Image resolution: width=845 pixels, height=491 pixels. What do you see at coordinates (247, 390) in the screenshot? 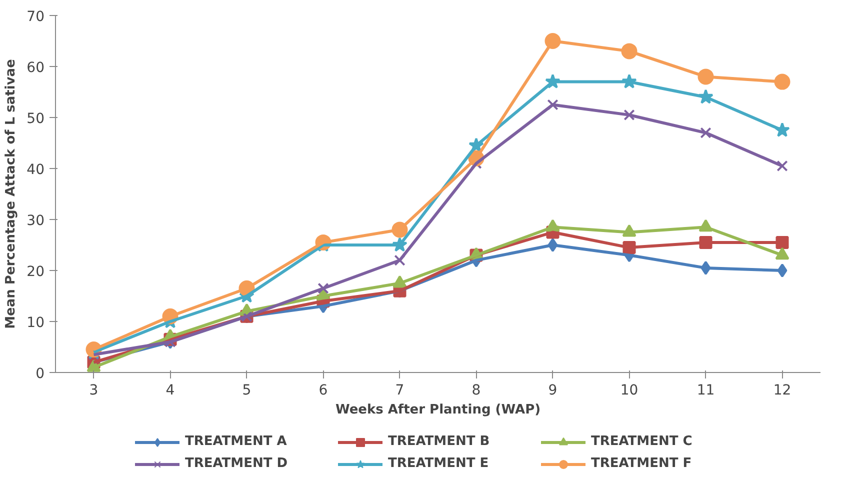
I see `x-tick-label: 5` at bounding box center [247, 390].